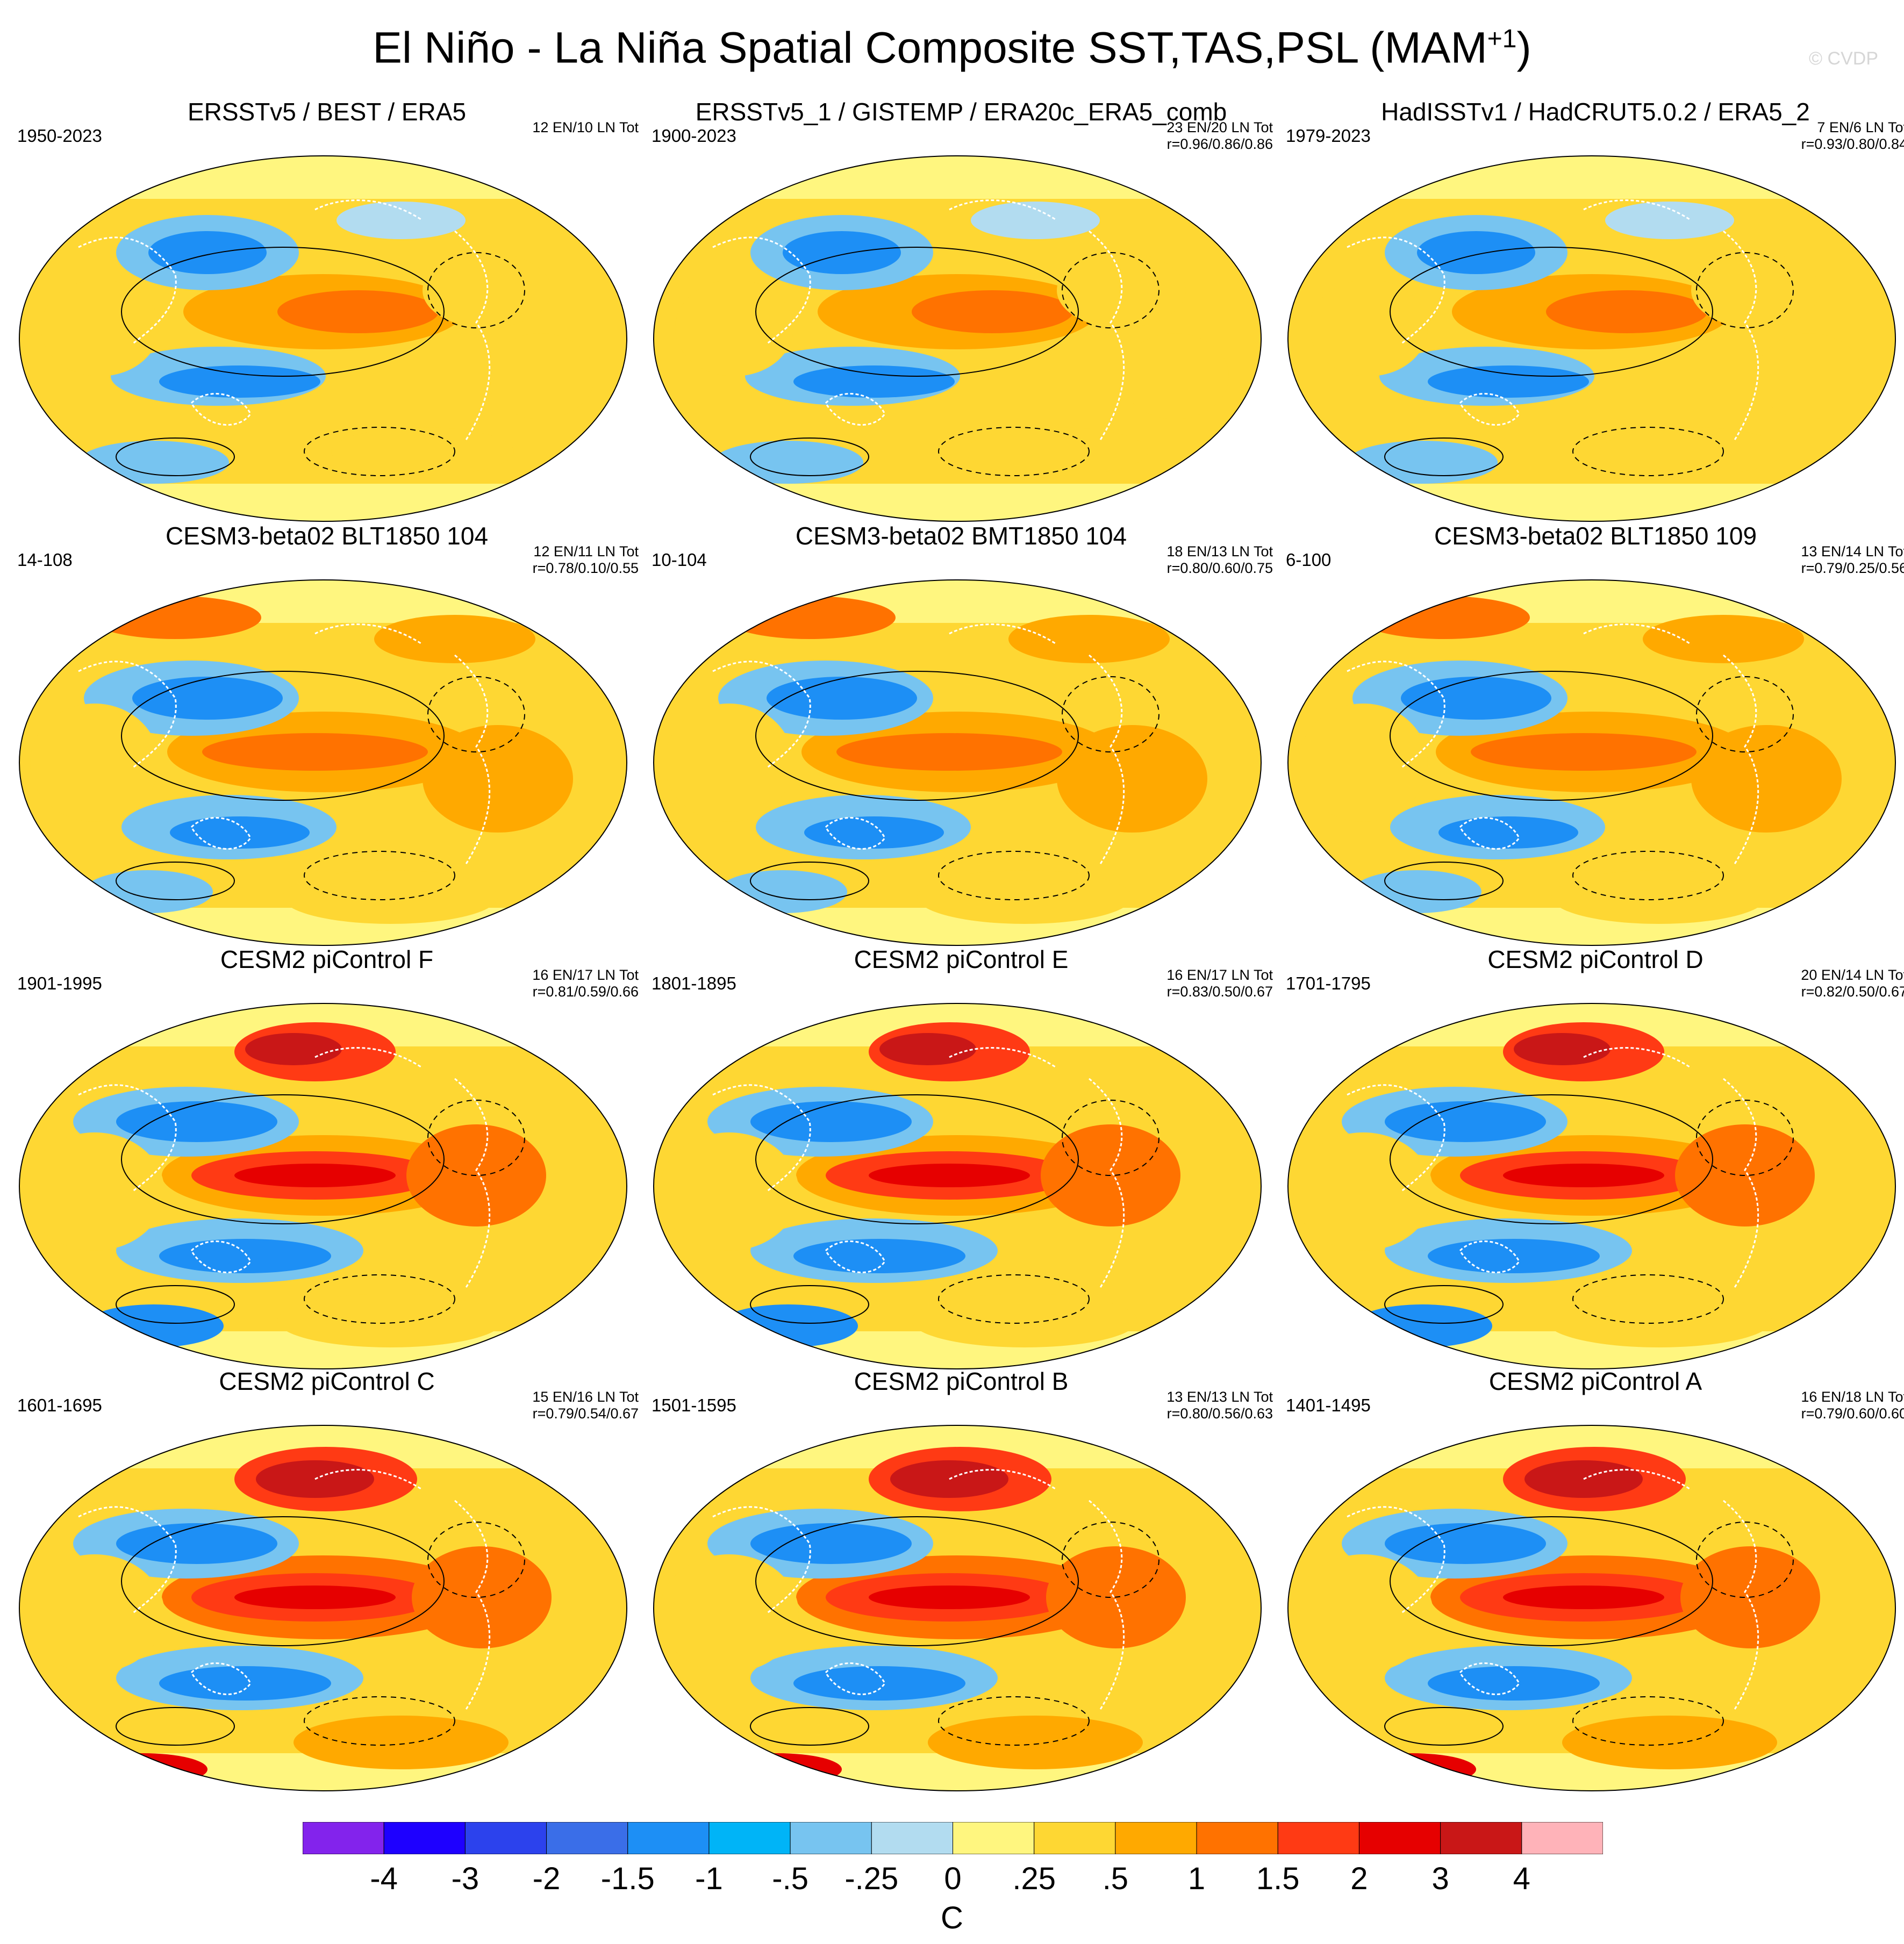  What do you see at coordinates (694, 136) in the screenshot?
I see `panel-years: 1900-2023` at bounding box center [694, 136].